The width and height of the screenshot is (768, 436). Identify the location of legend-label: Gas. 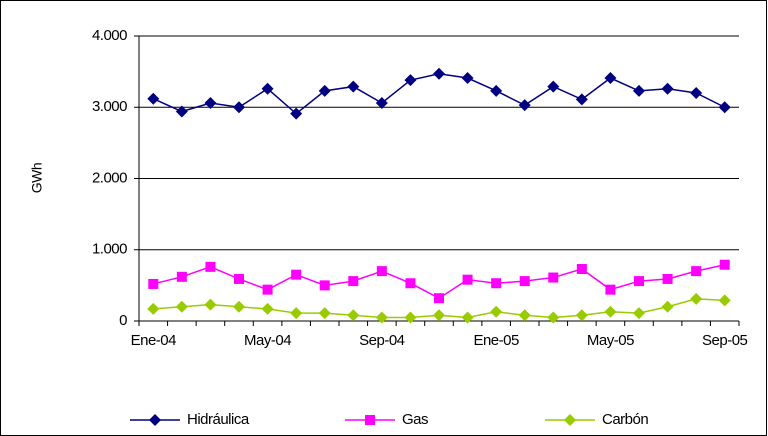
(415, 419).